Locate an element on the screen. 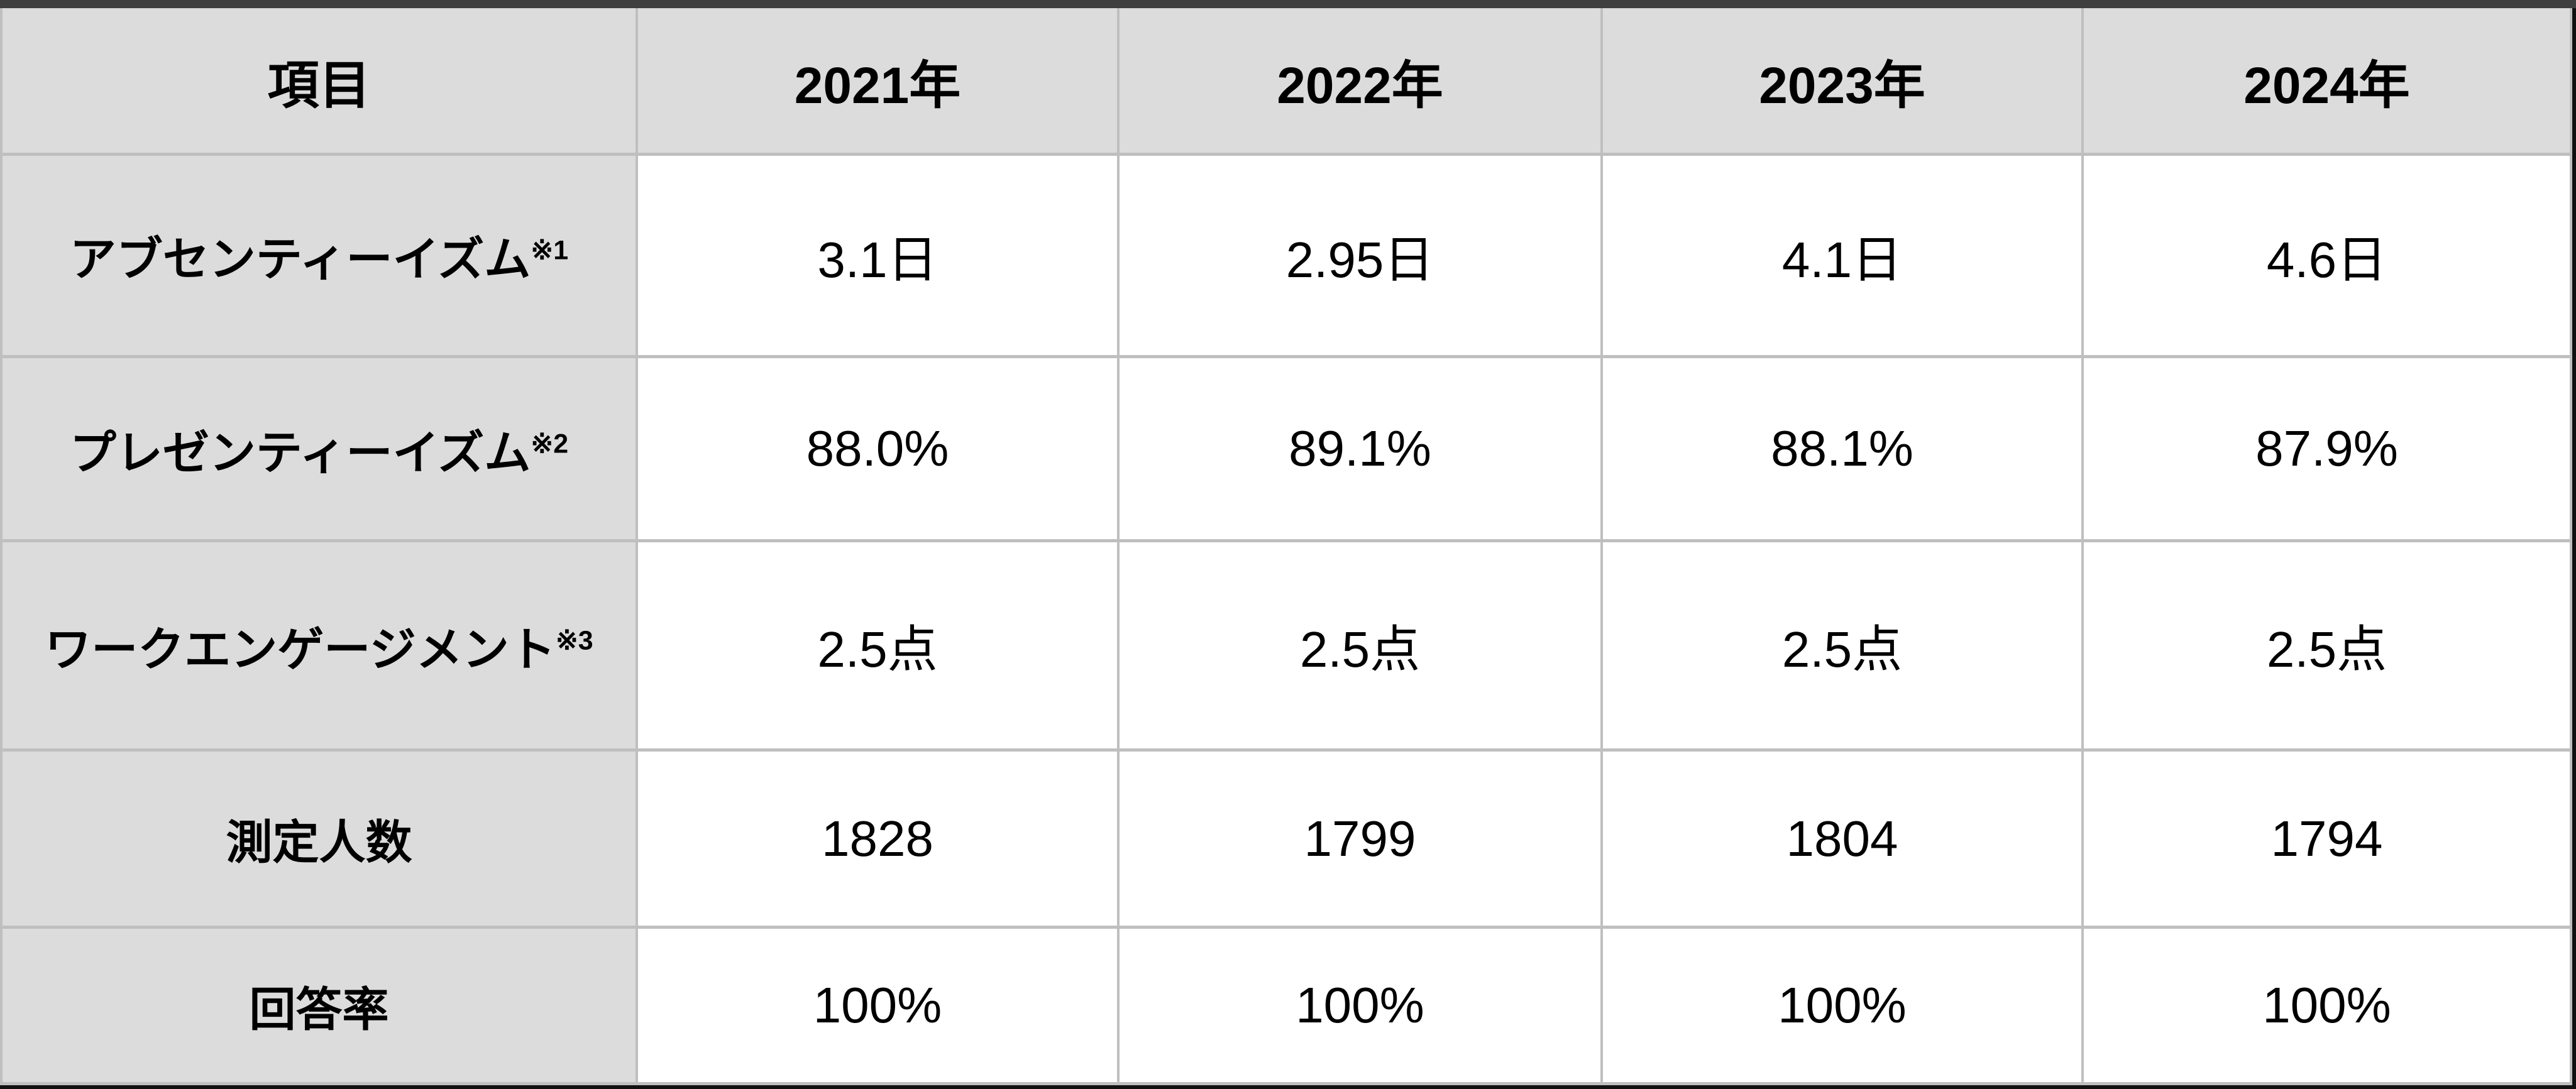  row-label-text: ワークエンゲージメント is located at coordinates (301, 650).